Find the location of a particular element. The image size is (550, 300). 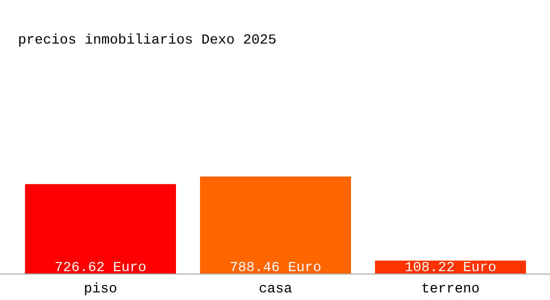

data-label: 726.62 Euro is located at coordinates (101, 267).